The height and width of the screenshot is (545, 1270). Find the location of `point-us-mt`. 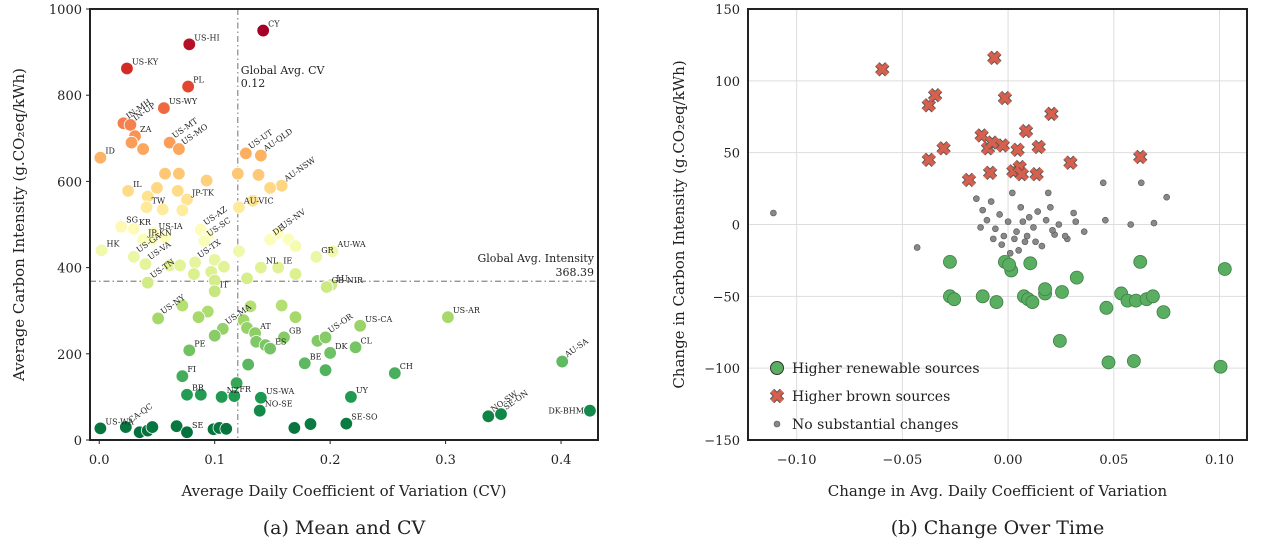

point-us-mt is located at coordinates (169, 142).